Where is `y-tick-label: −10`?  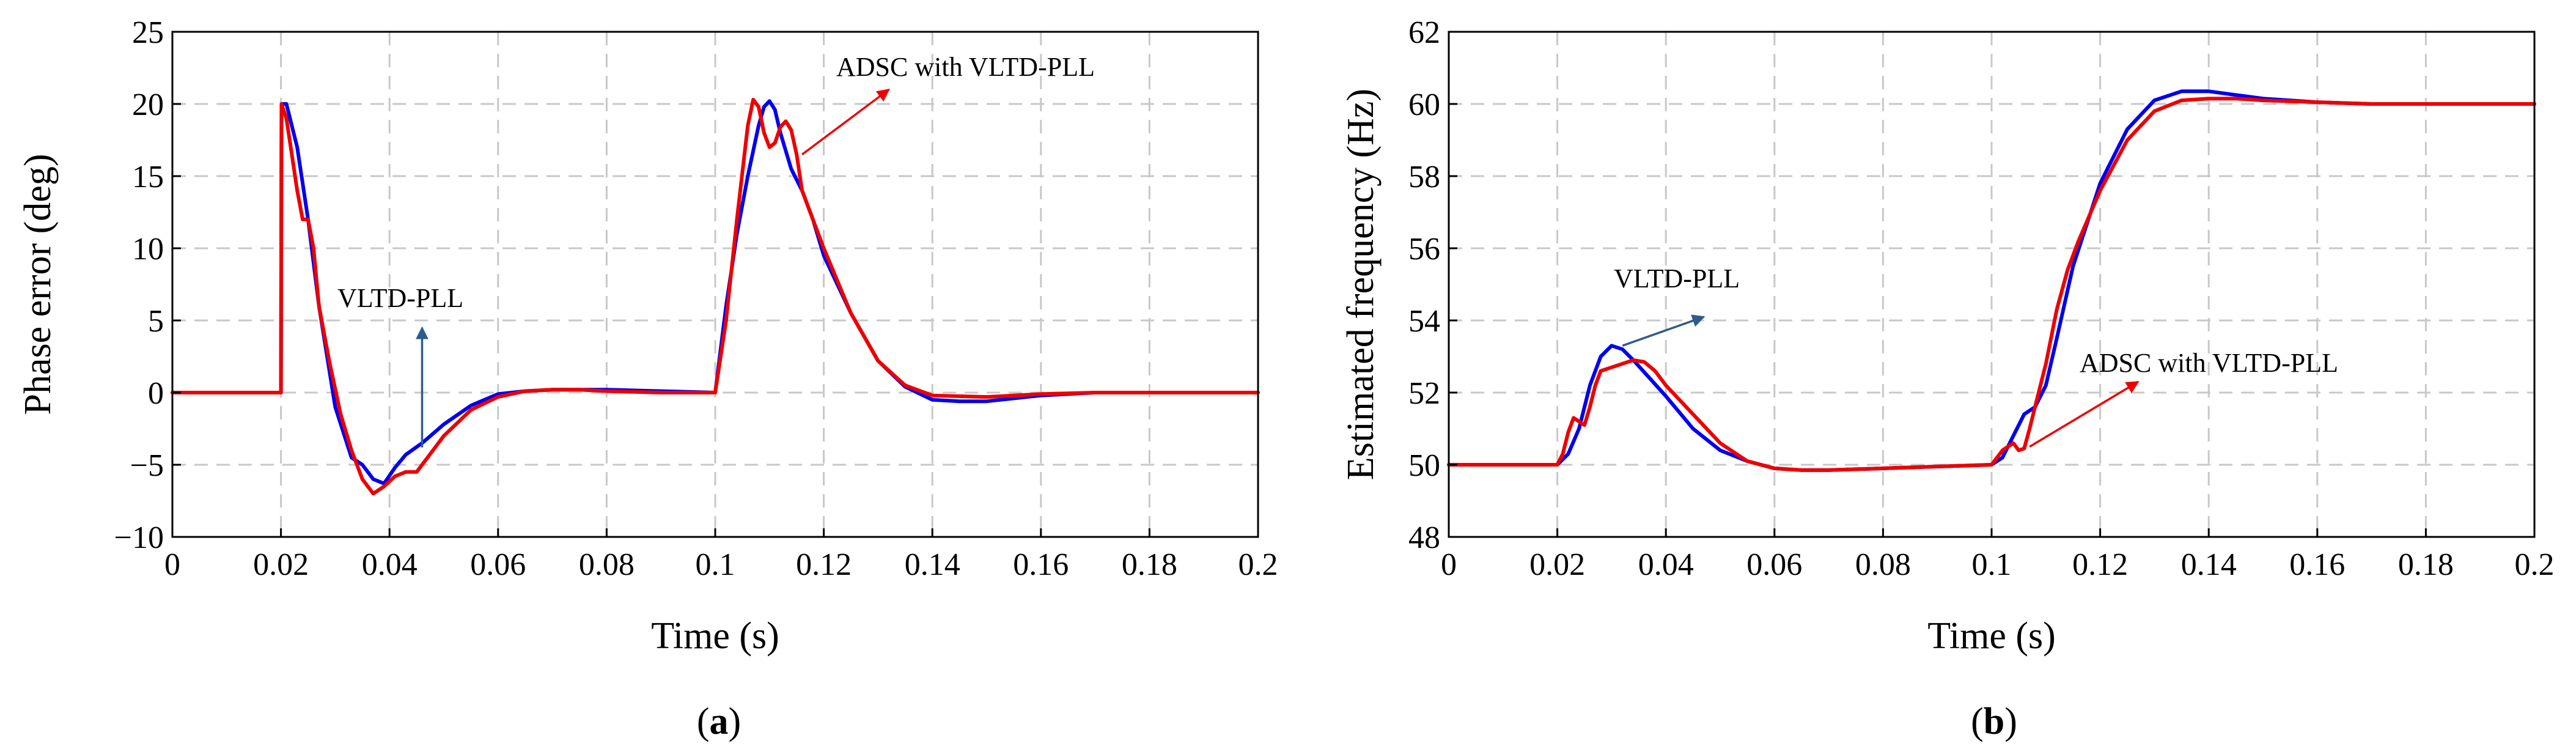 y-tick-label: −10 is located at coordinates (139, 537).